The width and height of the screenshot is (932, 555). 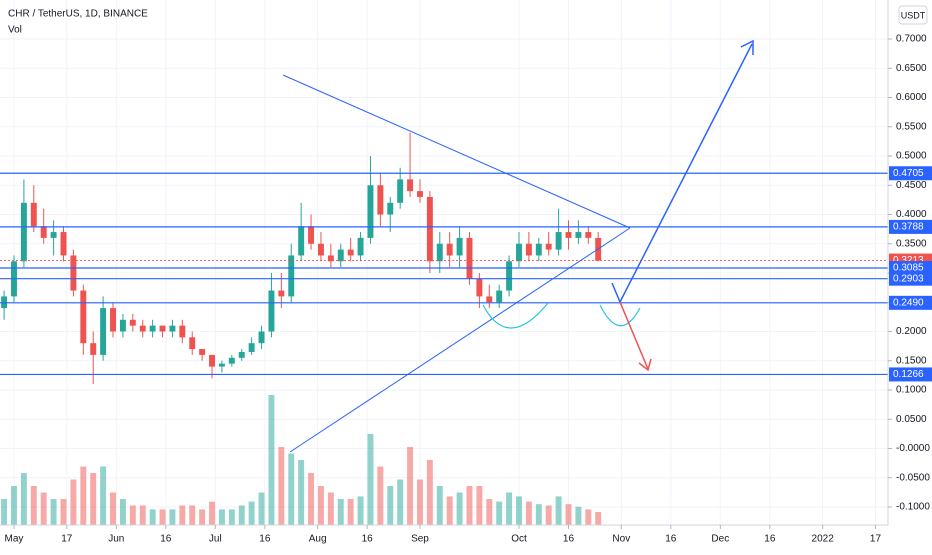 I want to click on y-tick-label: 0.1000, so click(x=911, y=390).